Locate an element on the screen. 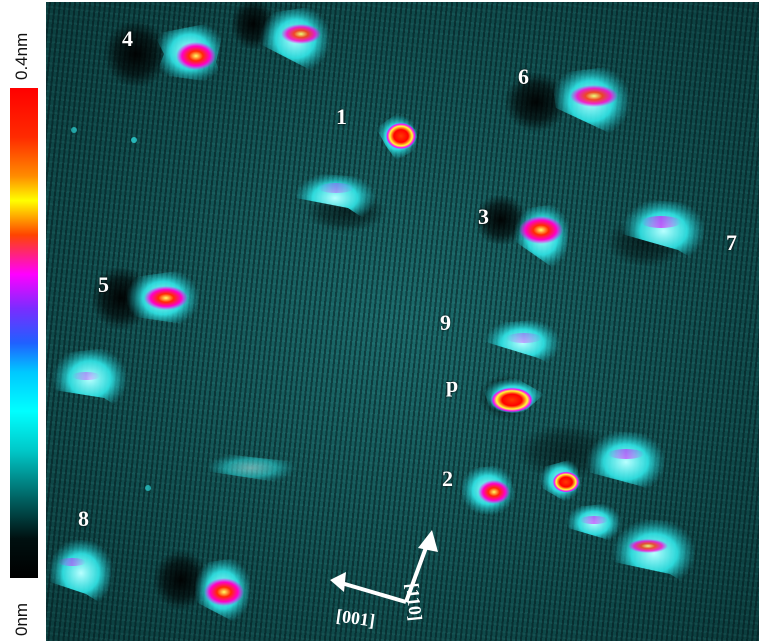  colorbar-max-label: 0.4nm is located at coordinates (21, 56).